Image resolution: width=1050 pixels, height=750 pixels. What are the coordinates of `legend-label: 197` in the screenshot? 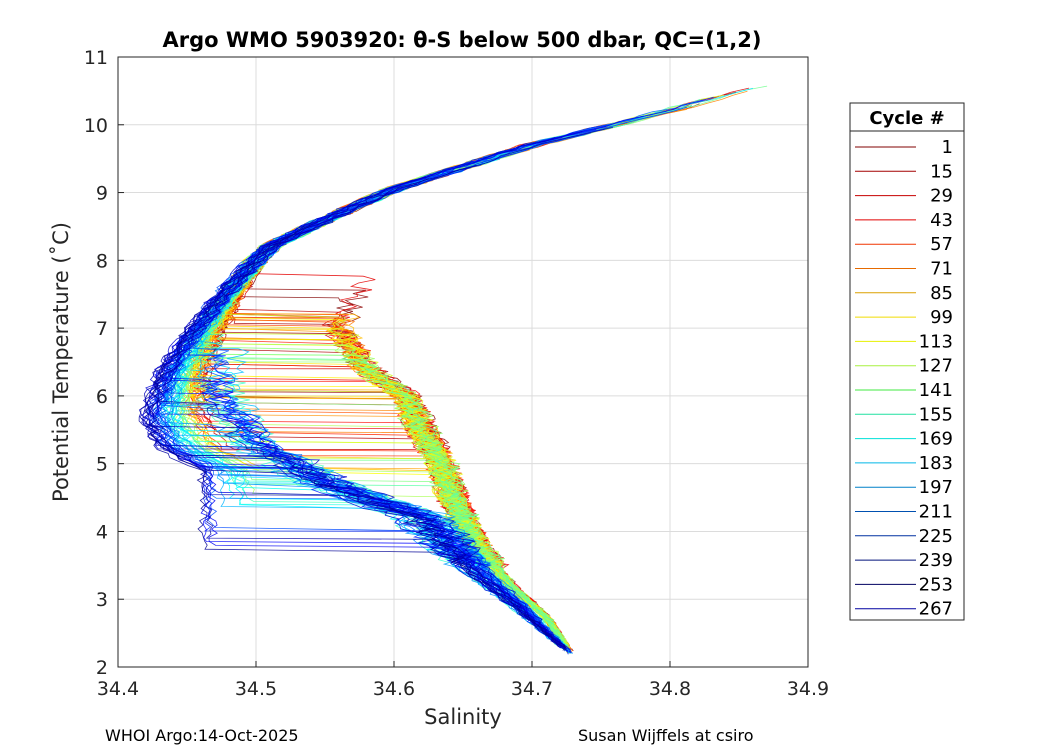 It's located at (936, 487).